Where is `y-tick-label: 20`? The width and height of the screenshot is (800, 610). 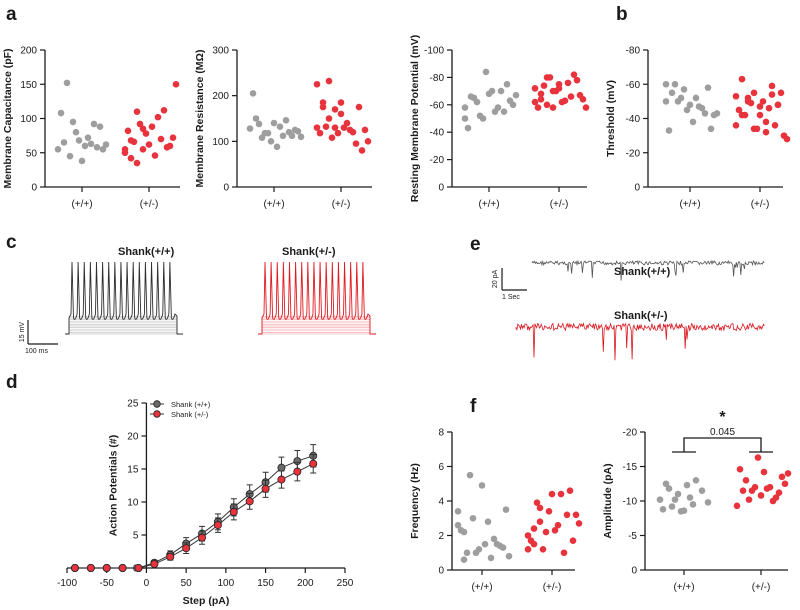
y-tick-label: 20 is located at coordinates (133, 437).